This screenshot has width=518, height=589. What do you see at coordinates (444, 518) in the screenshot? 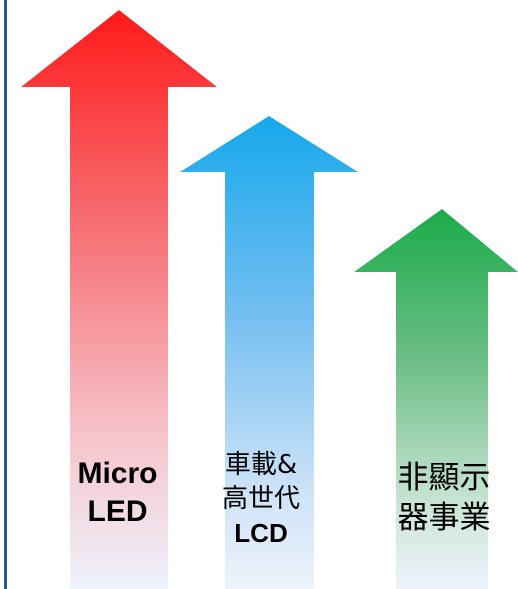
I see `non-display-label-line: 器事業` at bounding box center [444, 518].